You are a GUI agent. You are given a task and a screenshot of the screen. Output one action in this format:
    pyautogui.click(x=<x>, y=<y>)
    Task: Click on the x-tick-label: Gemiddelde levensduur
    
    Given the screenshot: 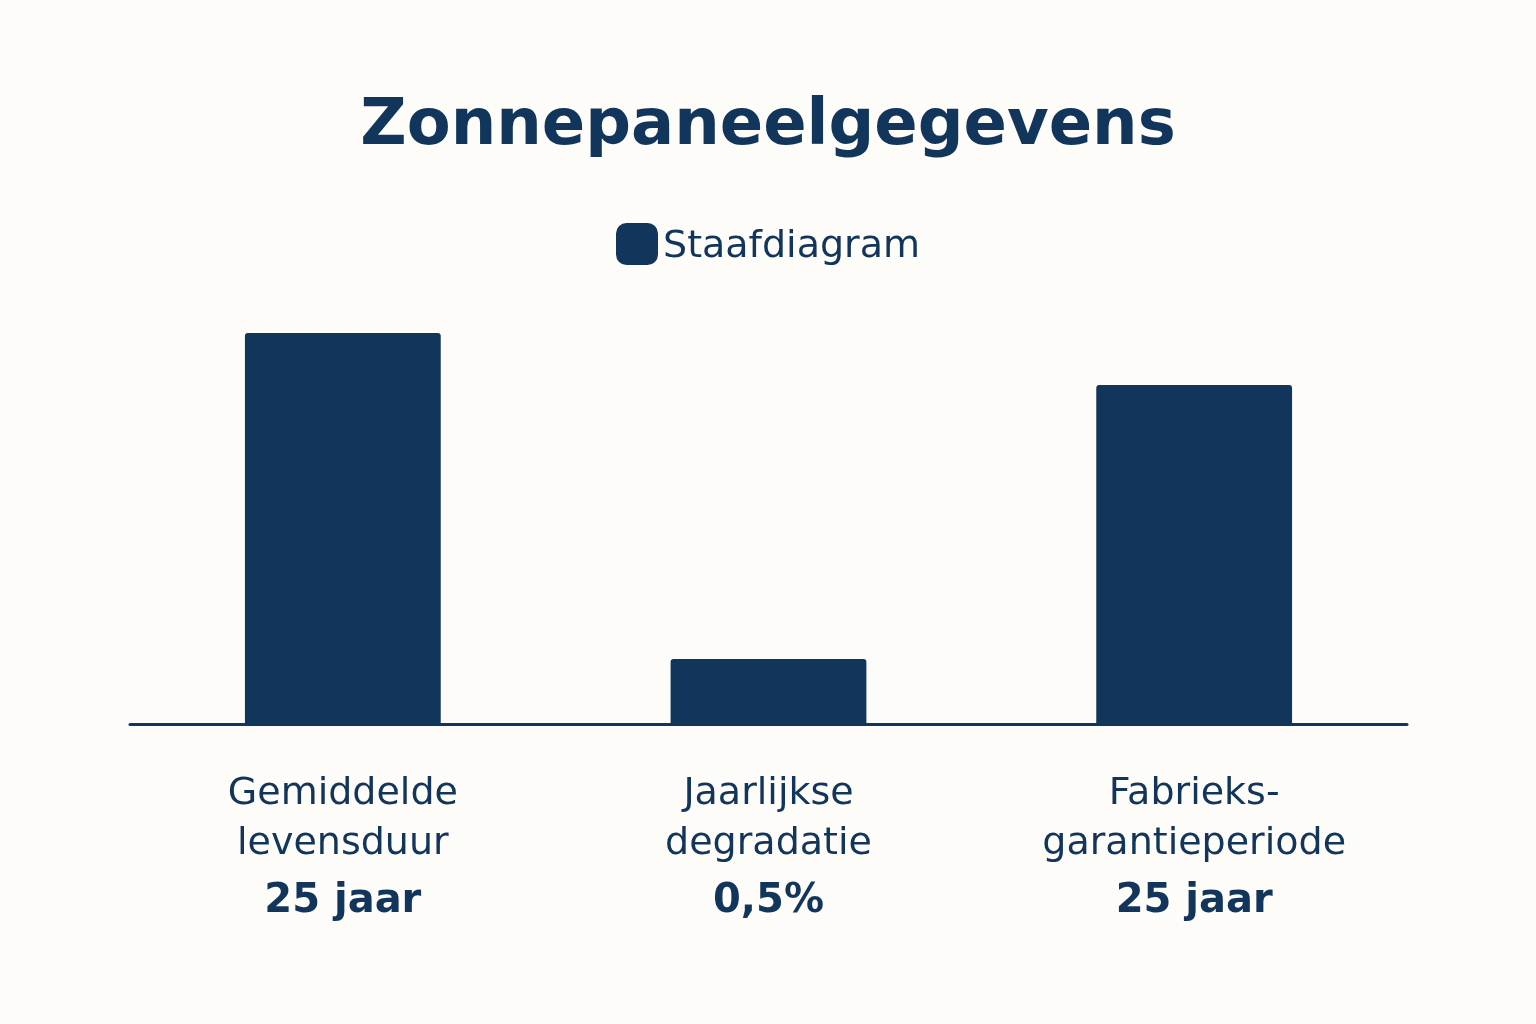 What is the action you would take?
    pyautogui.click(x=342, y=816)
    